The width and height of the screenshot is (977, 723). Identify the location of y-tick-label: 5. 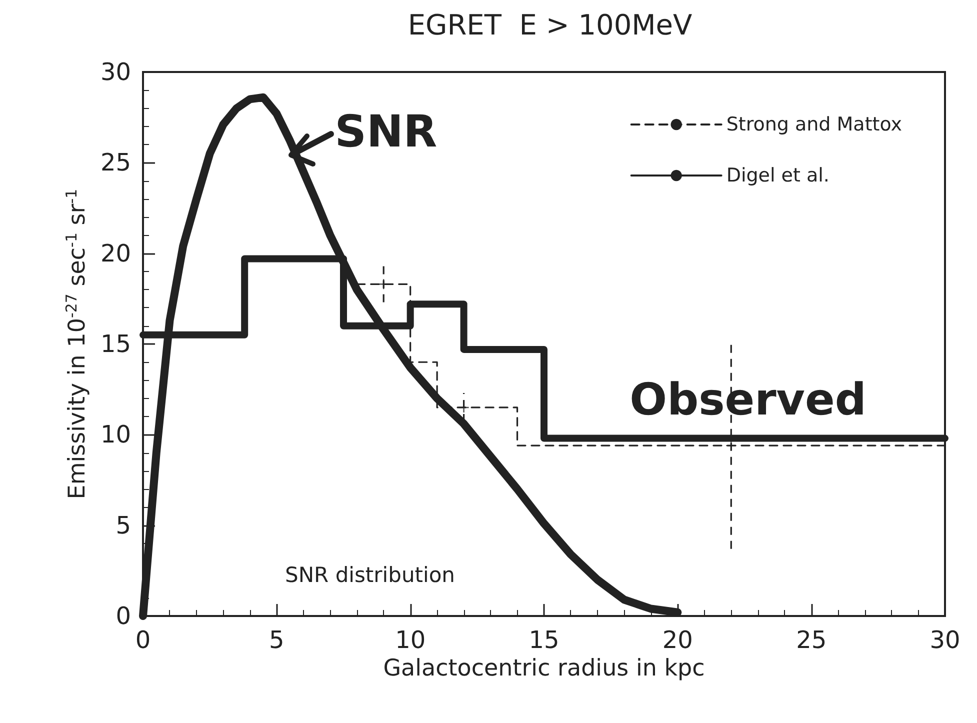
(123, 525).